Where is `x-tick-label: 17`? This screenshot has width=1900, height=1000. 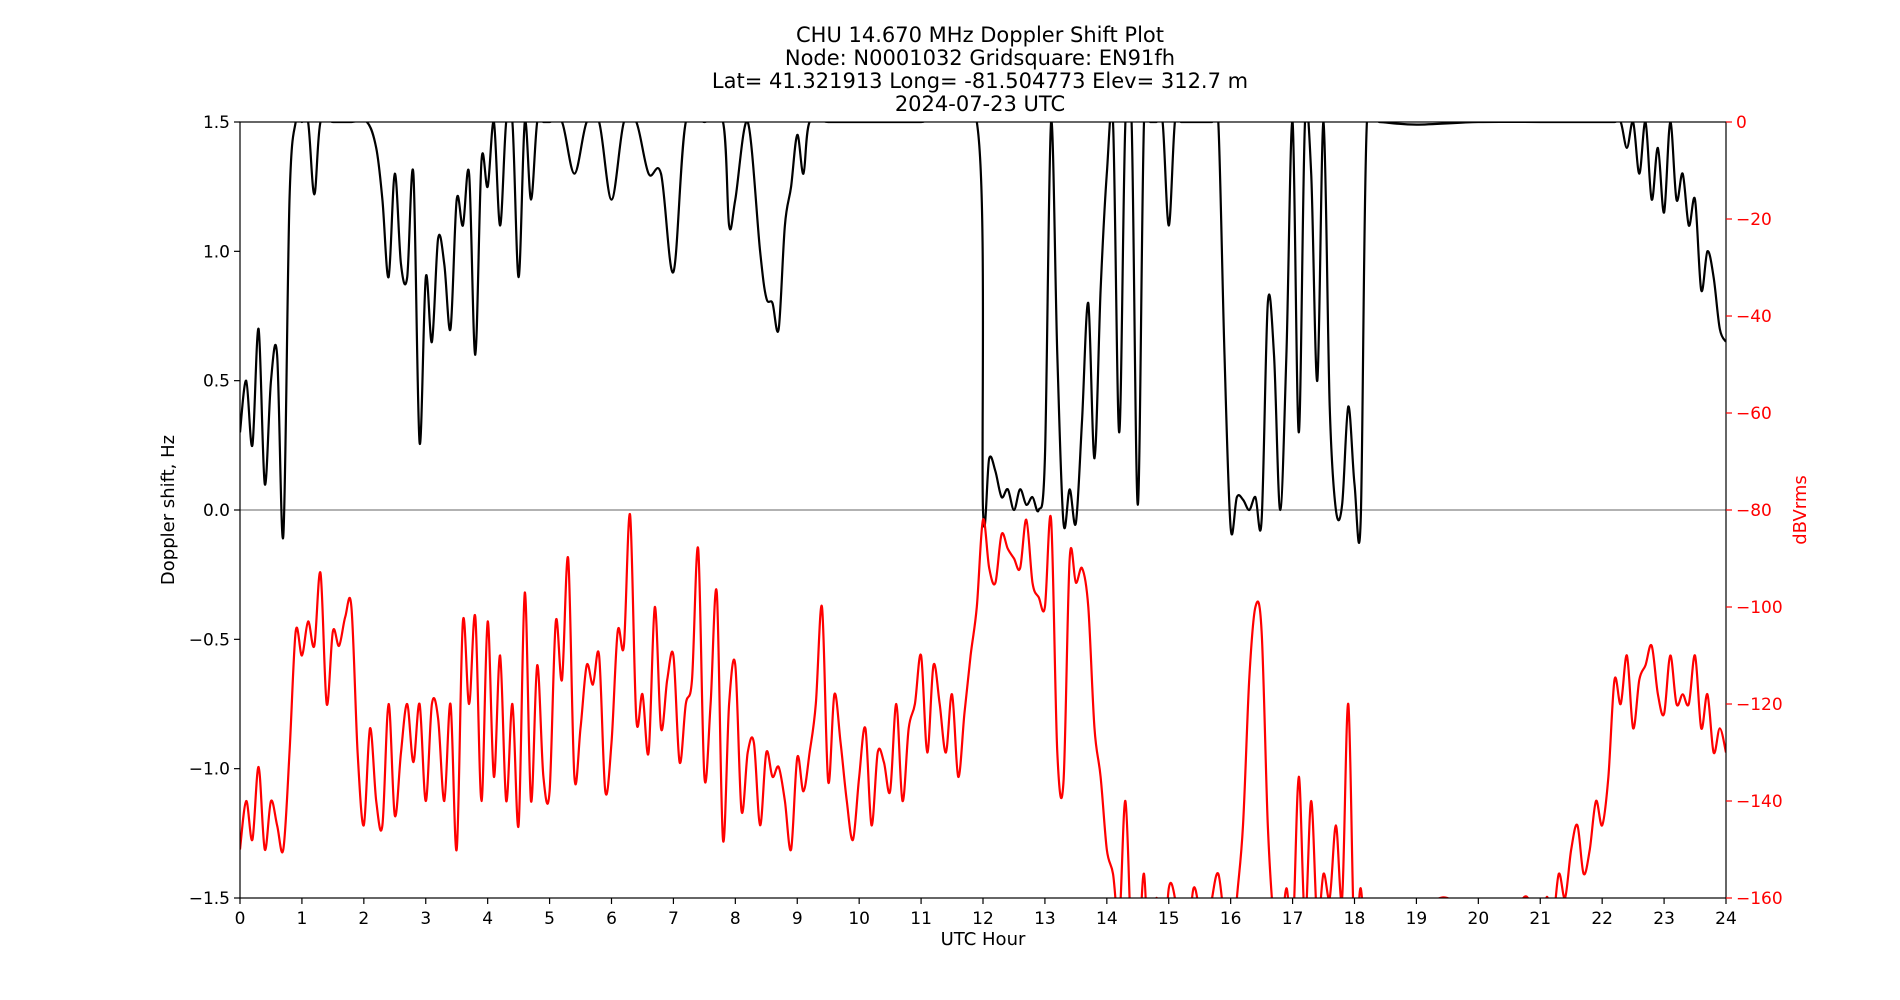
x-tick-label: 17 is located at coordinates (1293, 919).